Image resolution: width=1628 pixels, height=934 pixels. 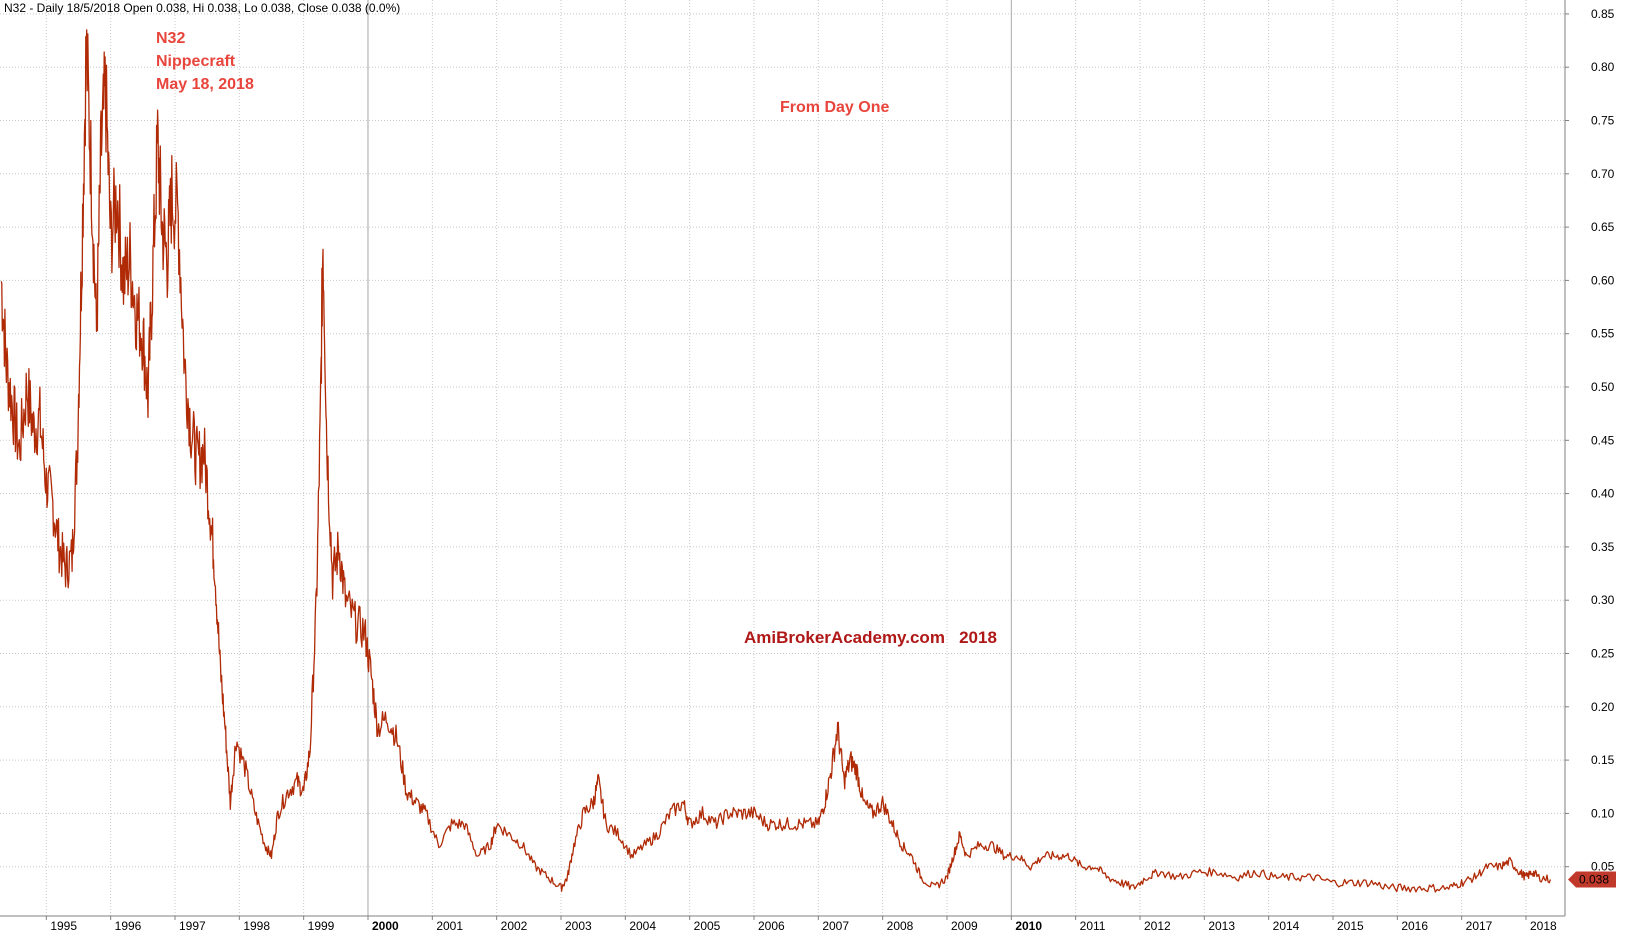 What do you see at coordinates (1603, 280) in the screenshot?
I see `y-tick-label: 0.60` at bounding box center [1603, 280].